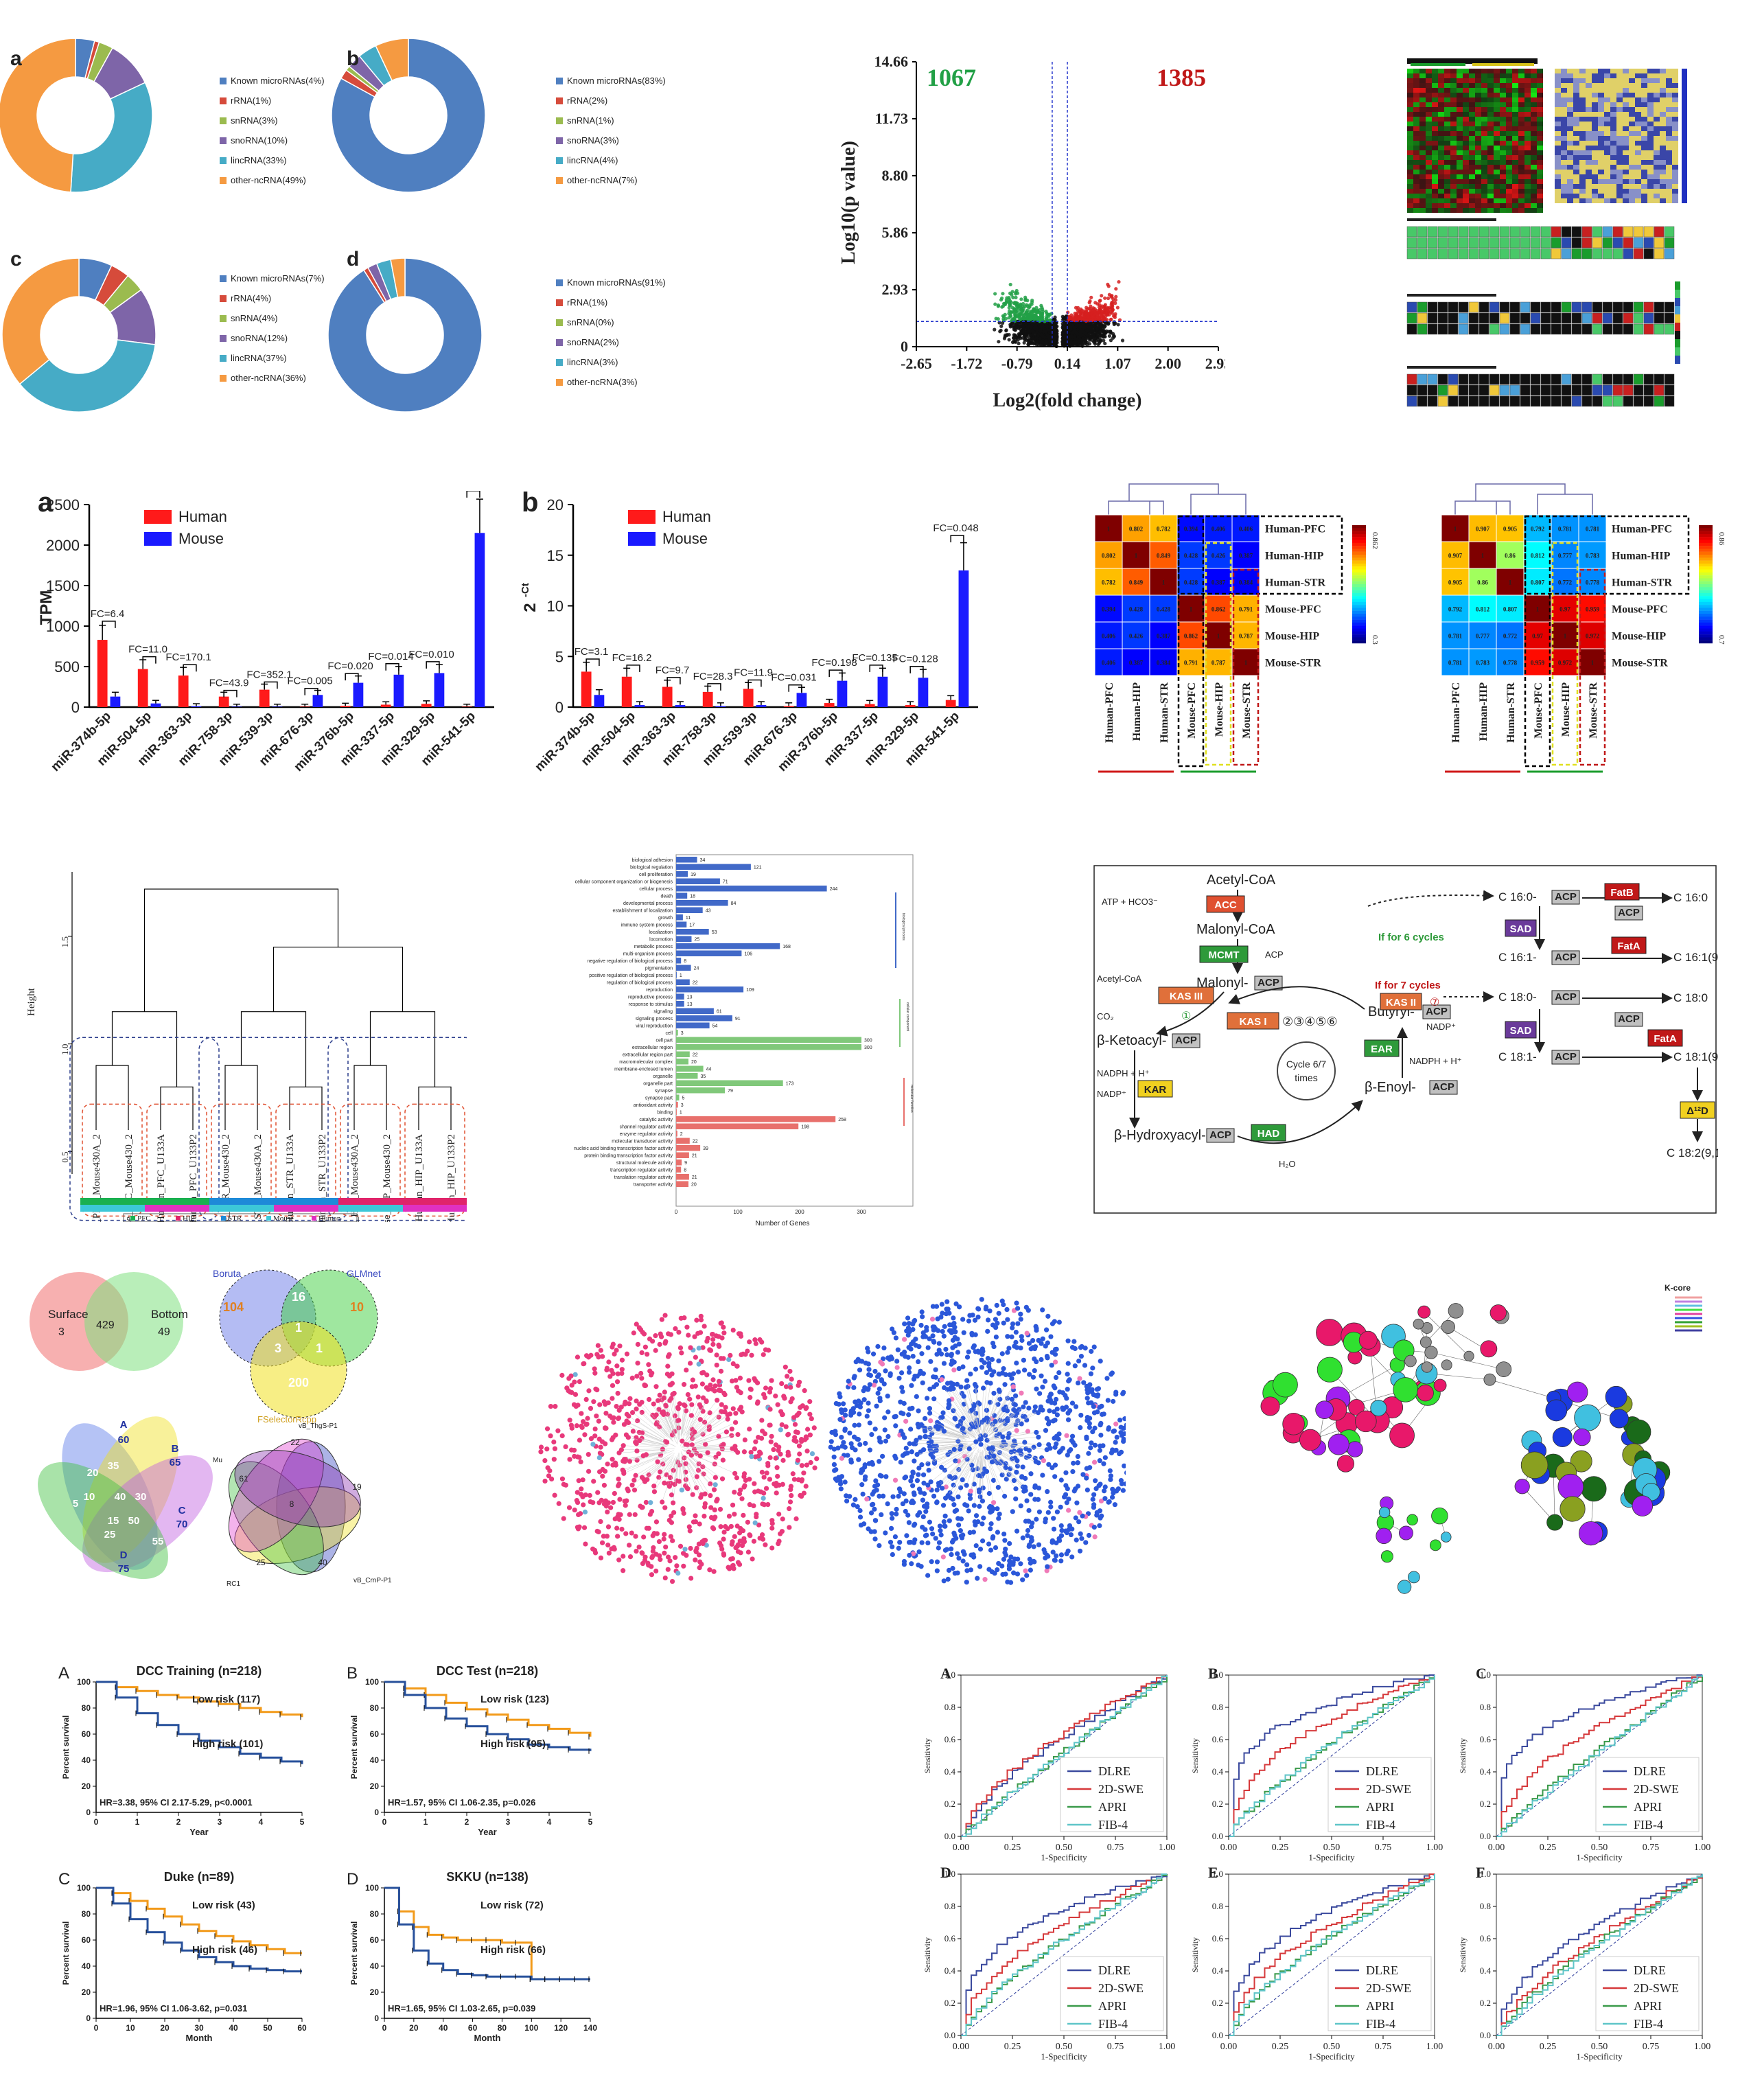  Describe the element at coordinates (1164, 583) in the screenshot. I see `cell-value: 1` at that location.